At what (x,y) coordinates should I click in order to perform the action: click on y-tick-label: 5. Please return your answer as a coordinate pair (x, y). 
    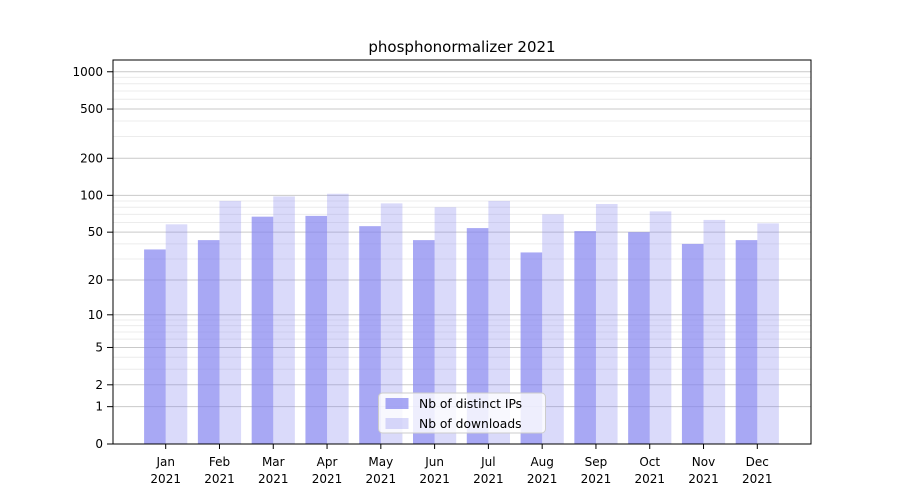
    Looking at the image, I should click on (99, 347).